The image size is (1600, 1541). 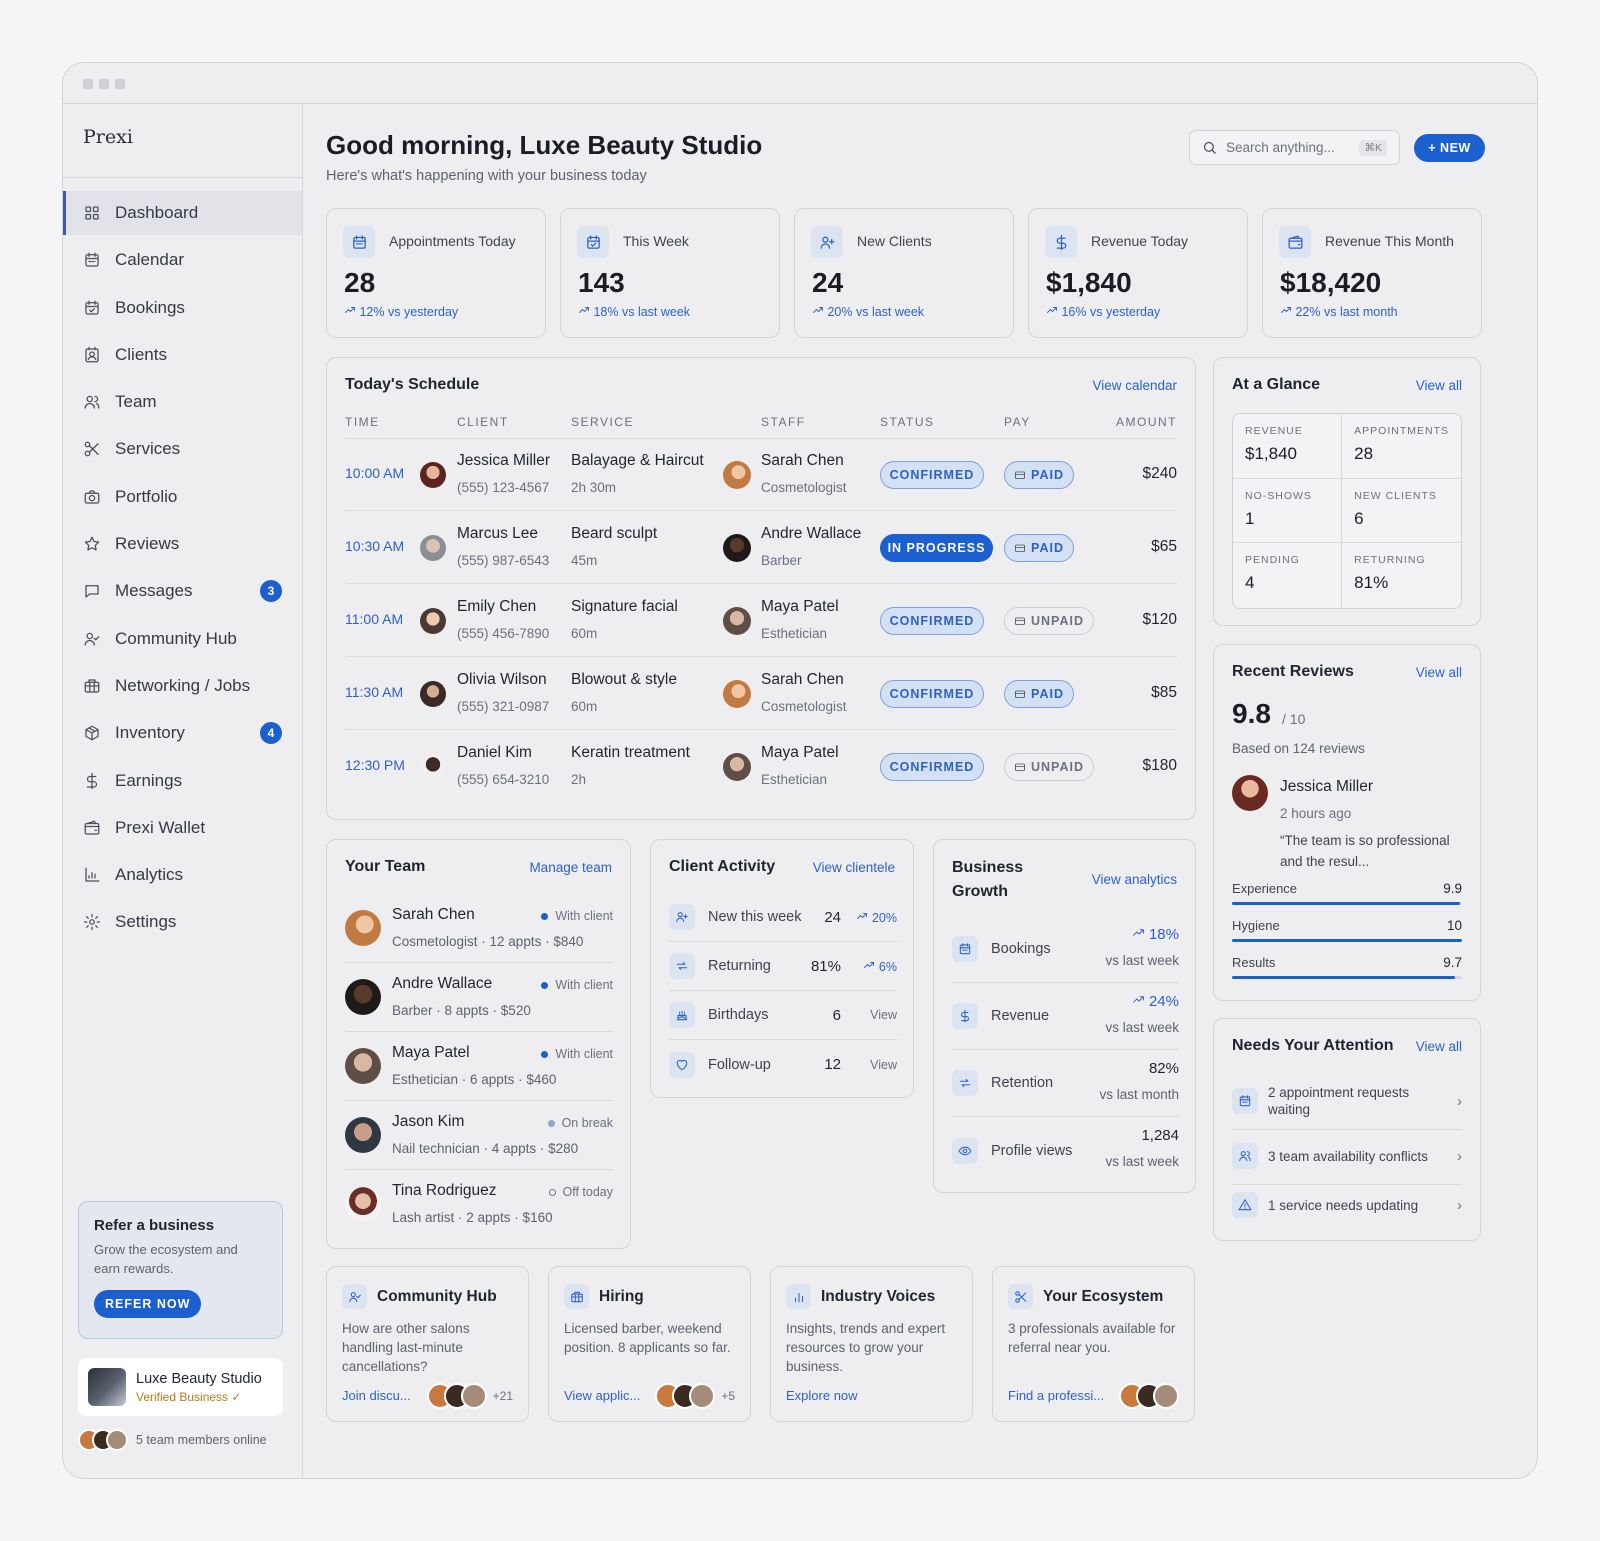 I want to click on manage-team-link: Manage team, so click(x=570, y=867).